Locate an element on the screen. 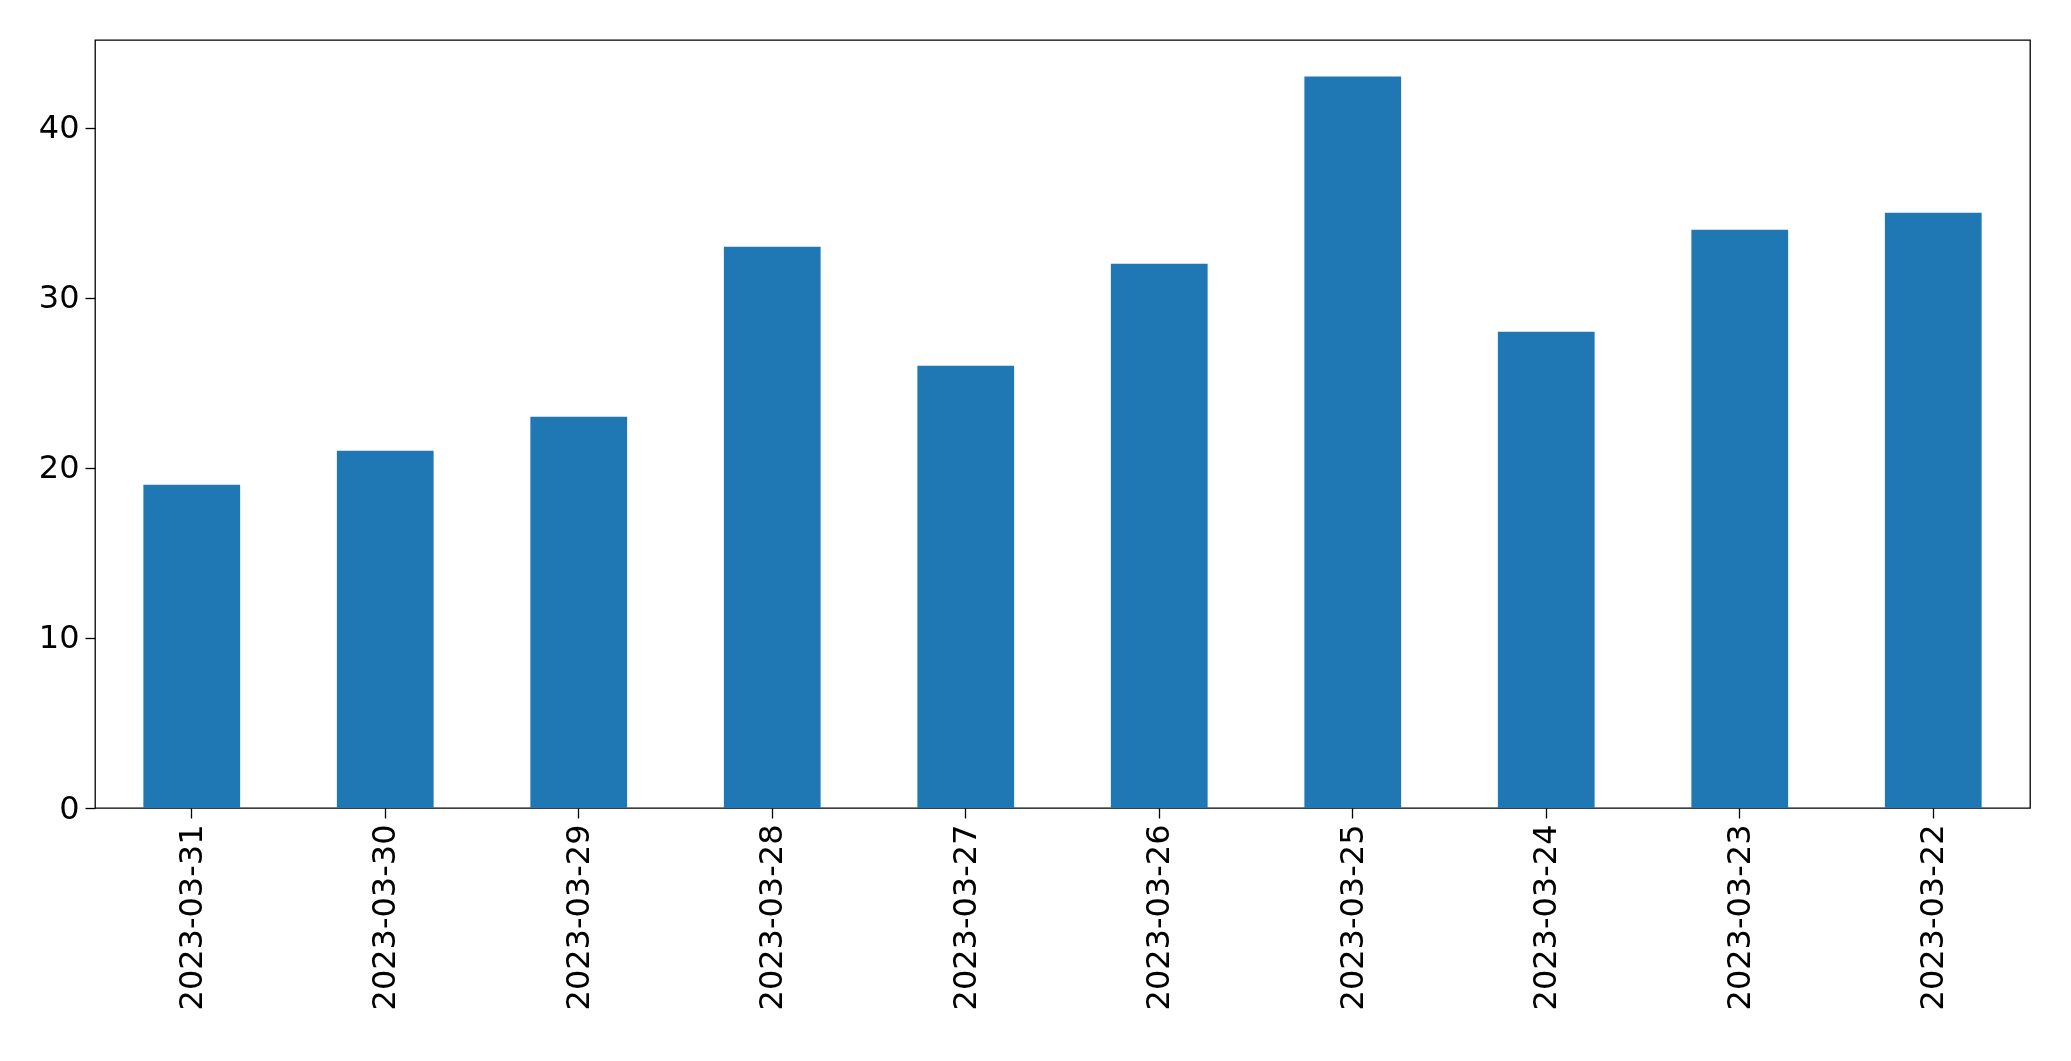 The image size is (2071, 1061). x-tick-label: 2023-03-31 is located at coordinates (190, 917).